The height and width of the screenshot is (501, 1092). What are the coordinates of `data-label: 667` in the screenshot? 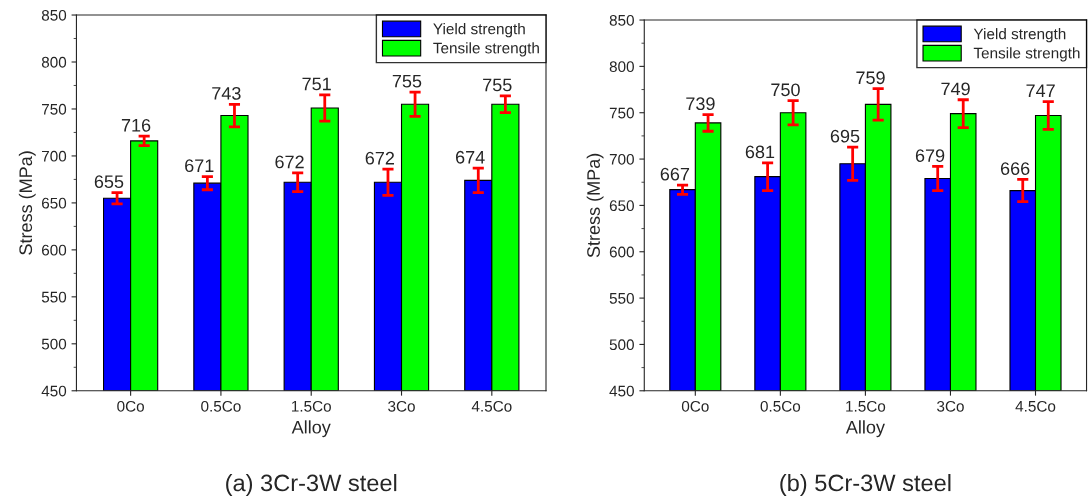 It's located at (675, 174).